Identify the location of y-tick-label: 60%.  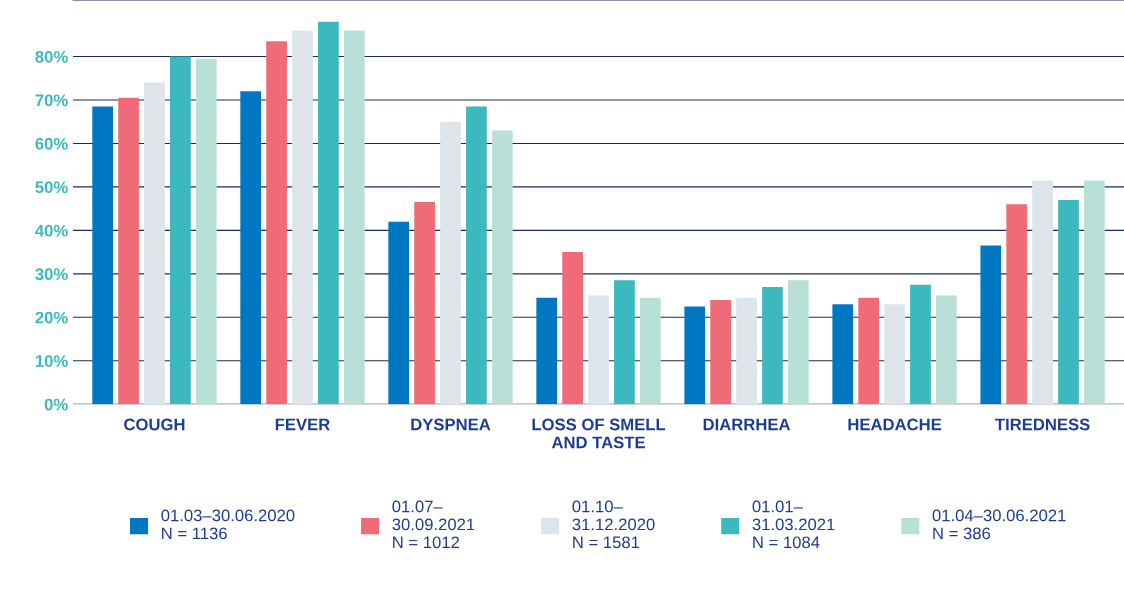
(51, 143).